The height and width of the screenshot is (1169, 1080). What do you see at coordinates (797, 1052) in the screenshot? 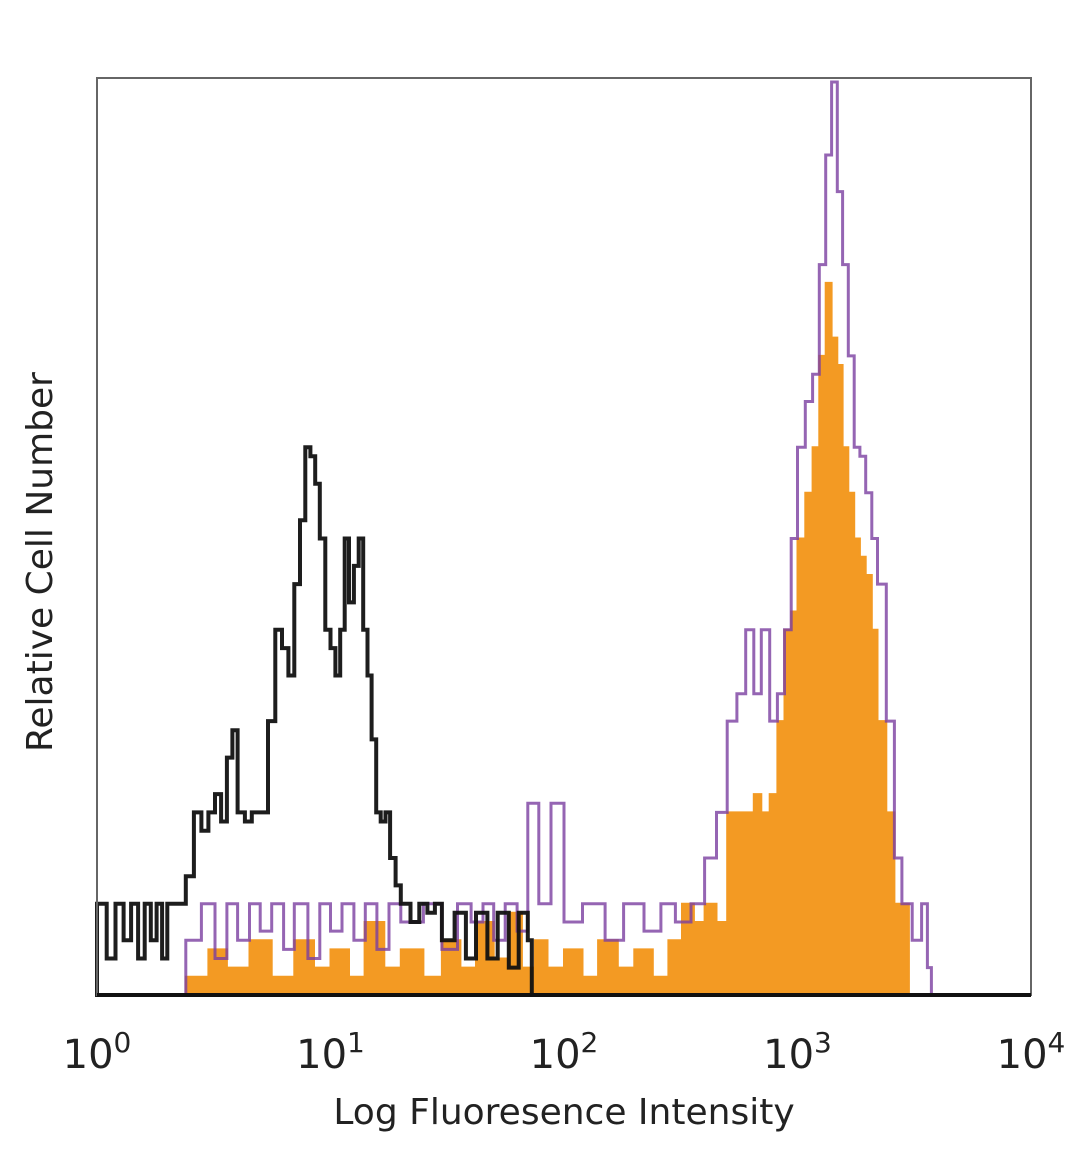
I see `x-tick-label-3: 103` at bounding box center [797, 1052].